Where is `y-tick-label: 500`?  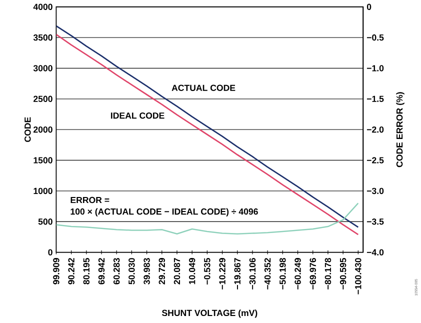
y-tick-label: 500 is located at coordinates (45, 221).